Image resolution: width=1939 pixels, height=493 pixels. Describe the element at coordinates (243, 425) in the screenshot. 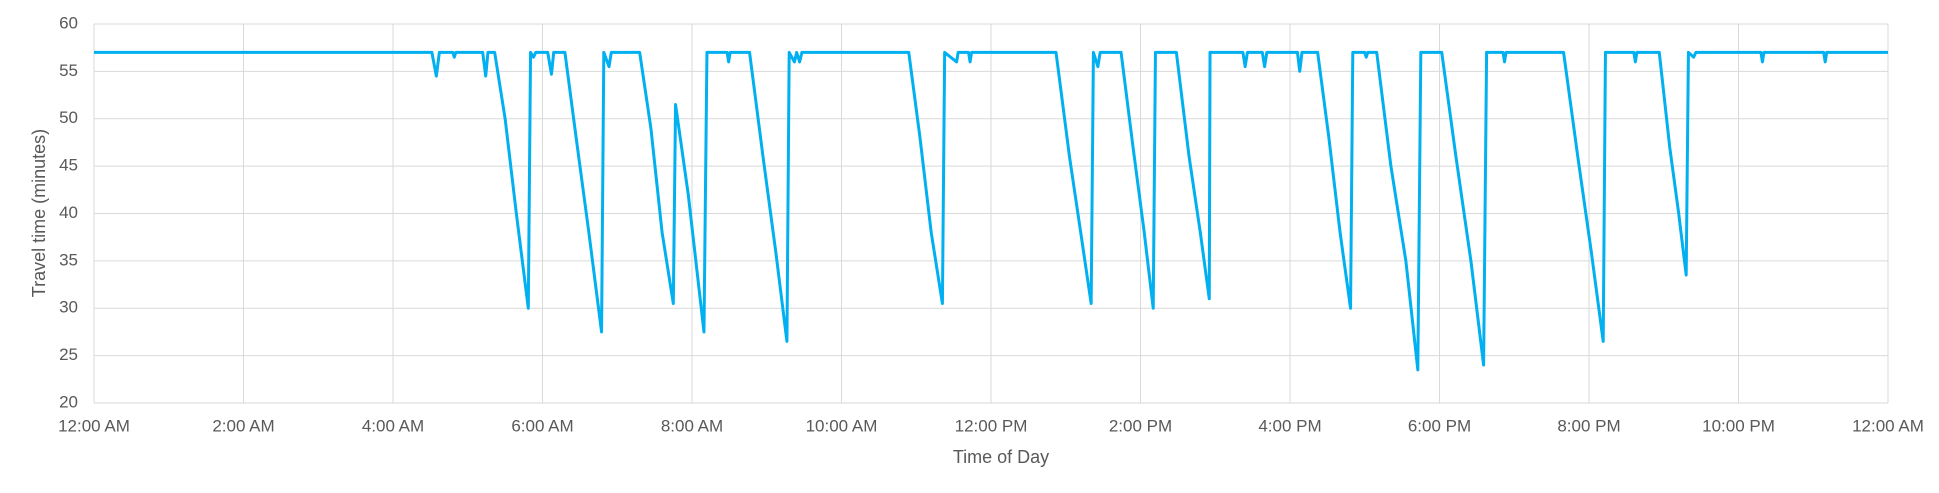

I see `x-tick-label: 2:00 AM` at that location.